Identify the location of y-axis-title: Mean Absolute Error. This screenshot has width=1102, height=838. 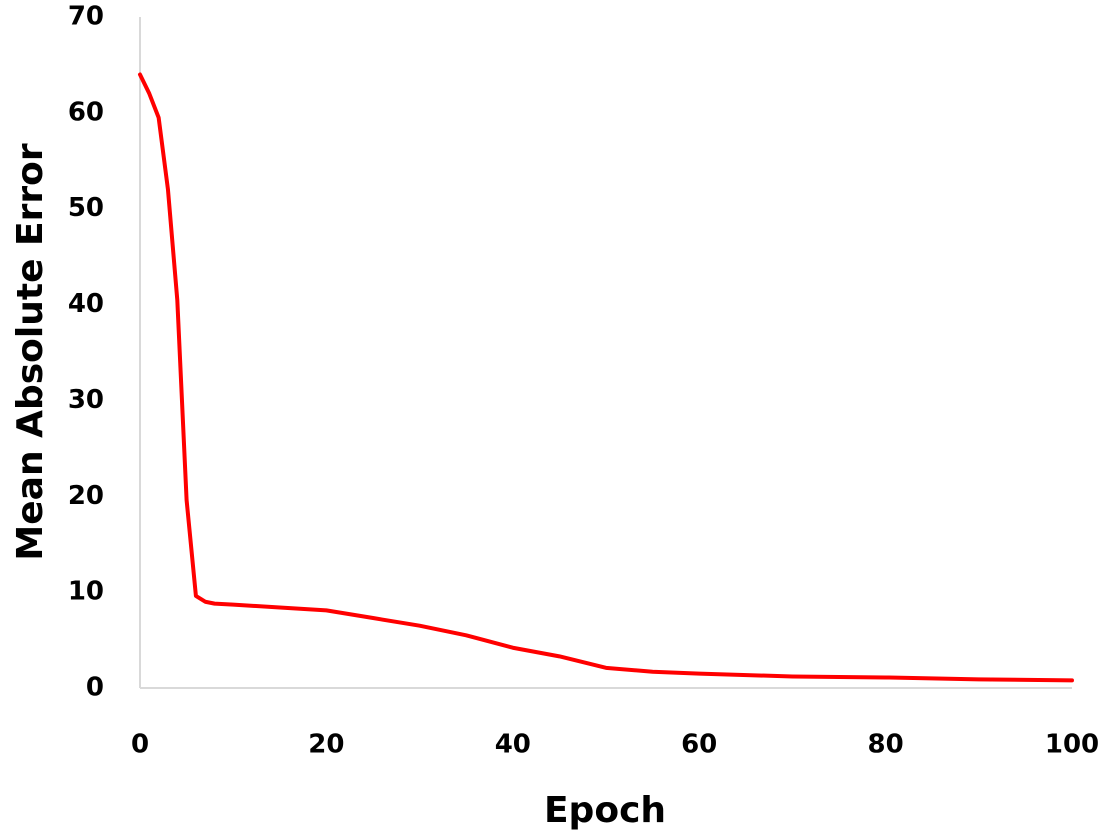
(30, 351).